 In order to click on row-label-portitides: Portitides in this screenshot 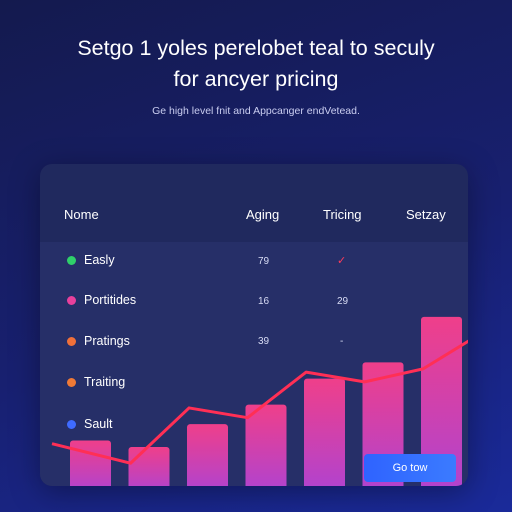, I will do `click(101, 300)`.